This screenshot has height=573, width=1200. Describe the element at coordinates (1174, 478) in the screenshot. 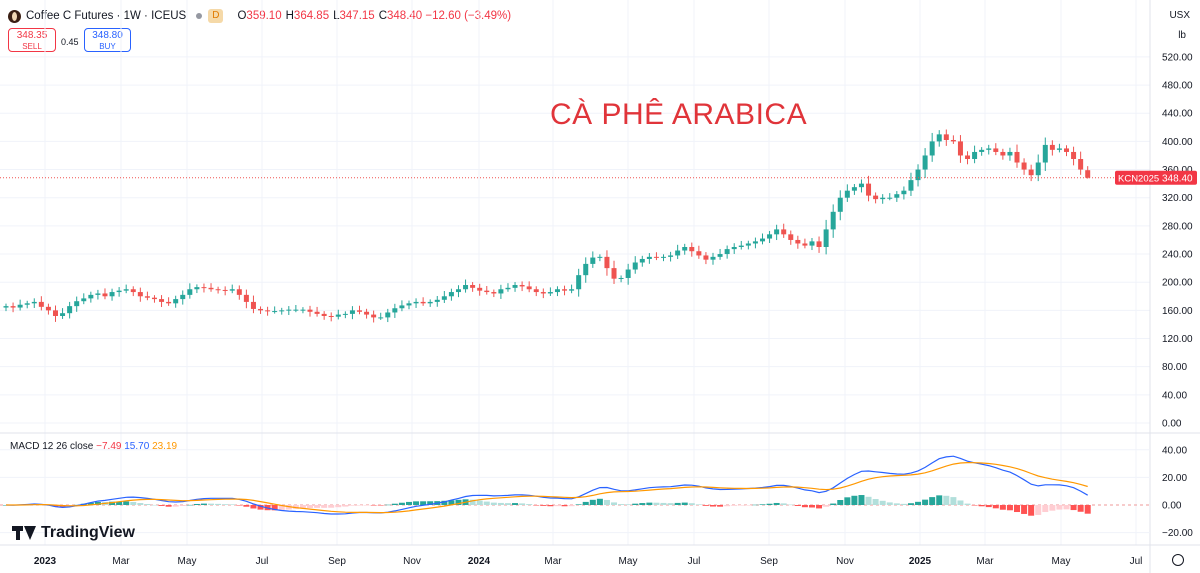

I see `macd-axis-label: 20.00` at that location.